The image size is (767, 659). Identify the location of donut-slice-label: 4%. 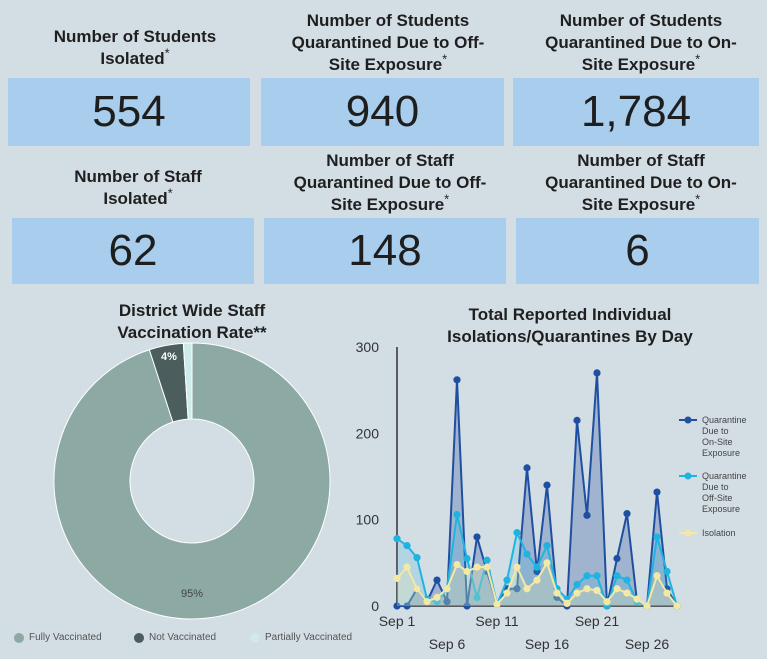
(169, 357).